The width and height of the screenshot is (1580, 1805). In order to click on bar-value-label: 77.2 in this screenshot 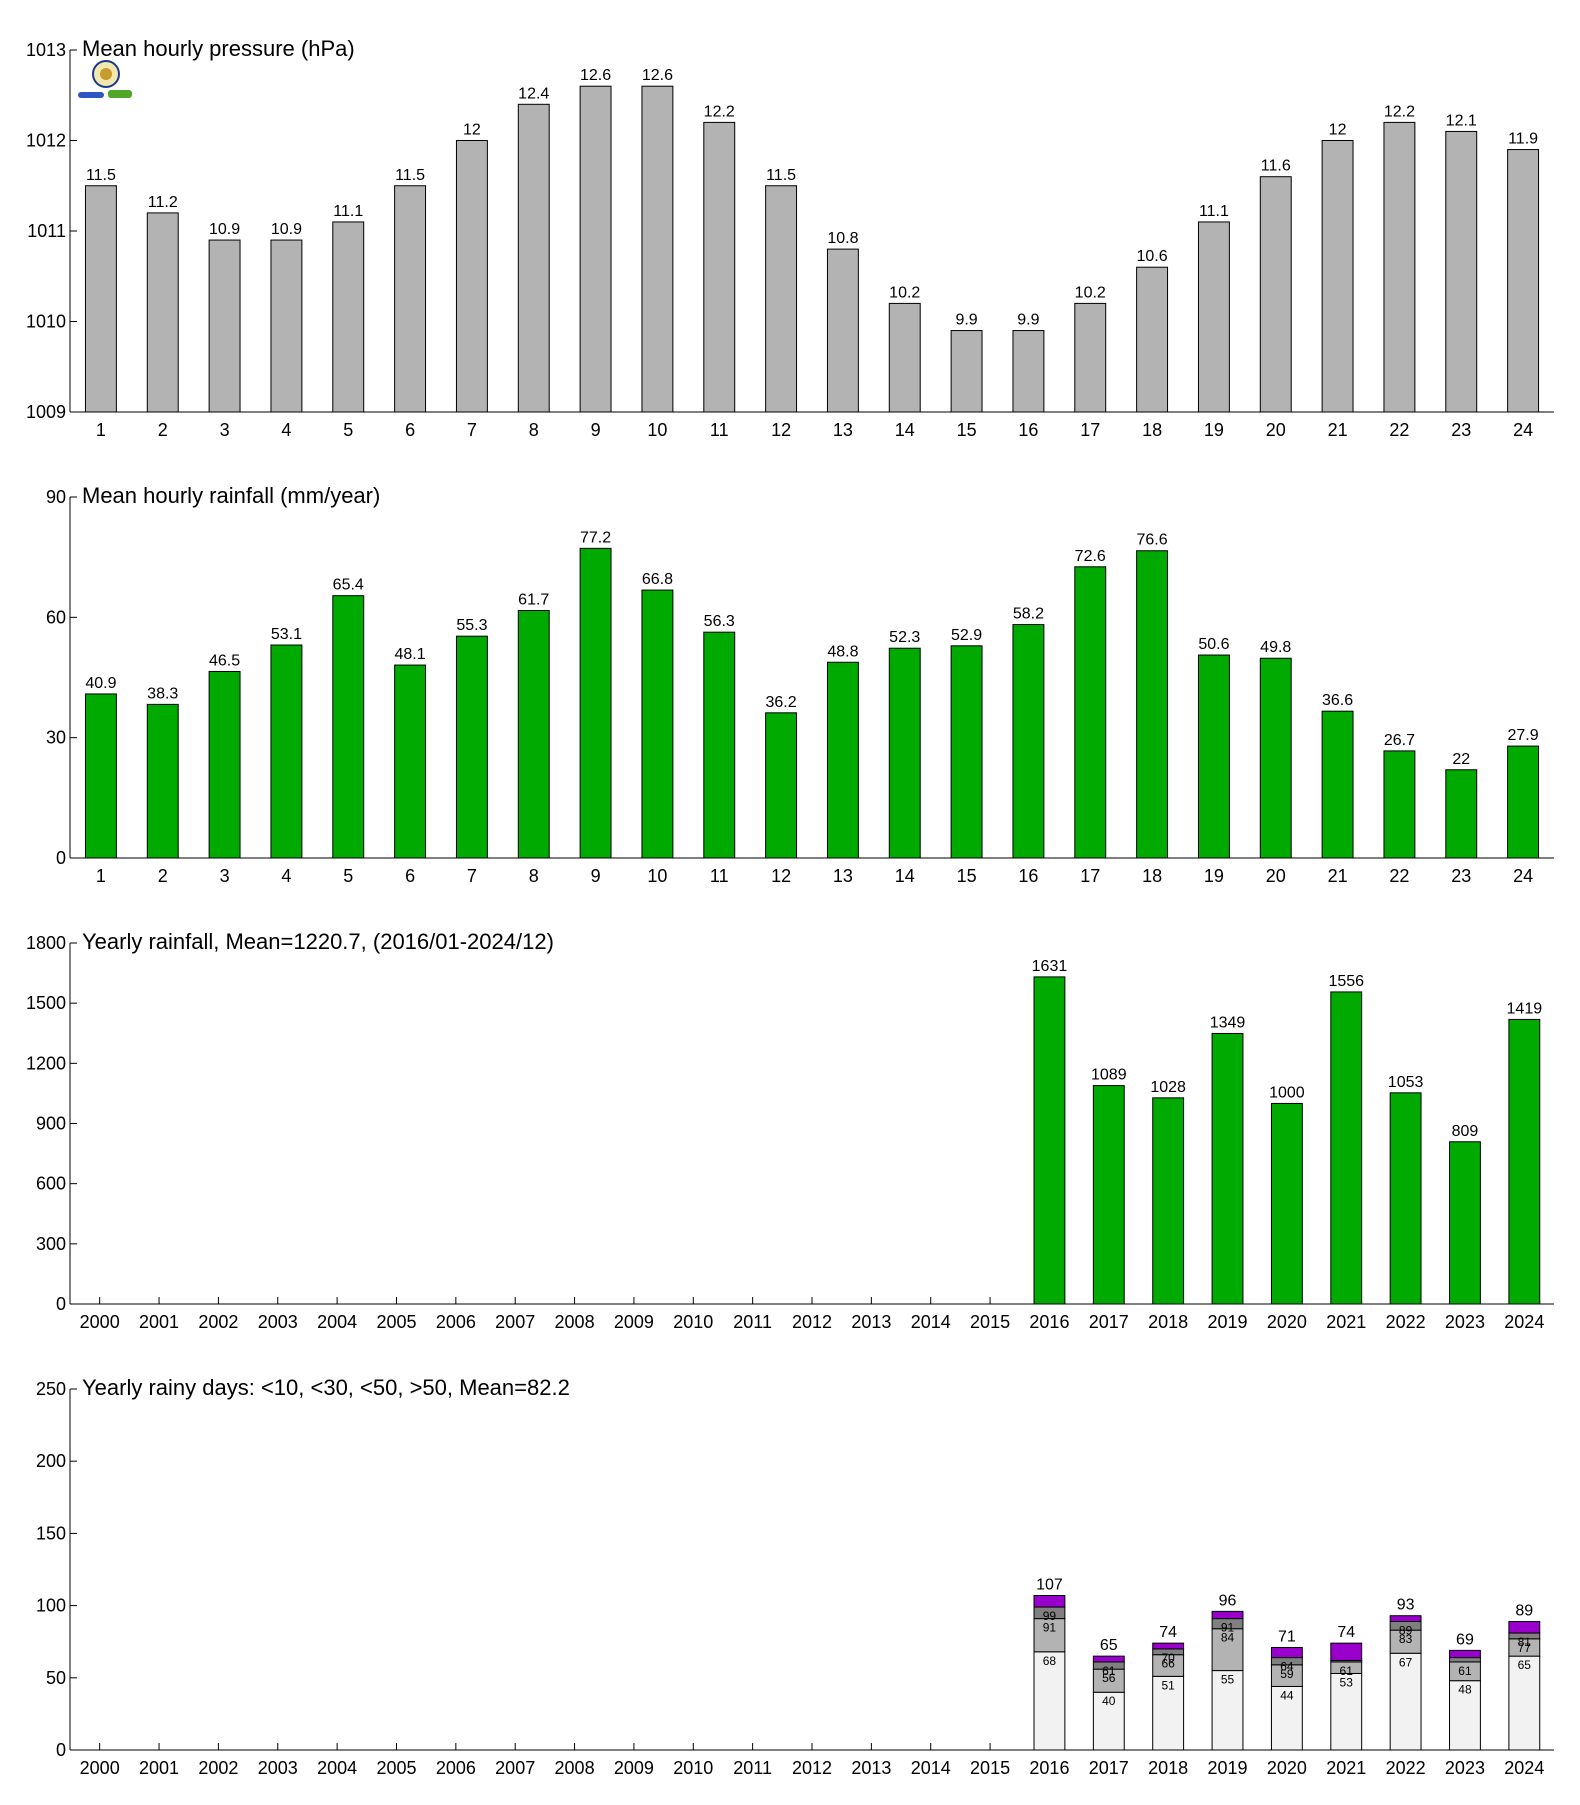, I will do `click(595, 537)`.